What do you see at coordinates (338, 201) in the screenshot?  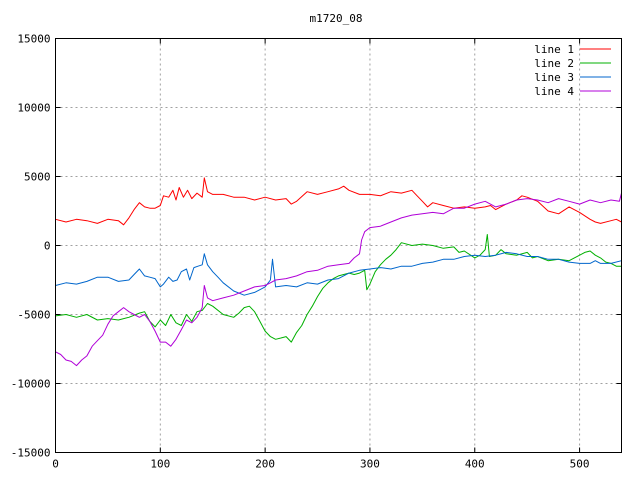 I see `series-1-line` at bounding box center [338, 201].